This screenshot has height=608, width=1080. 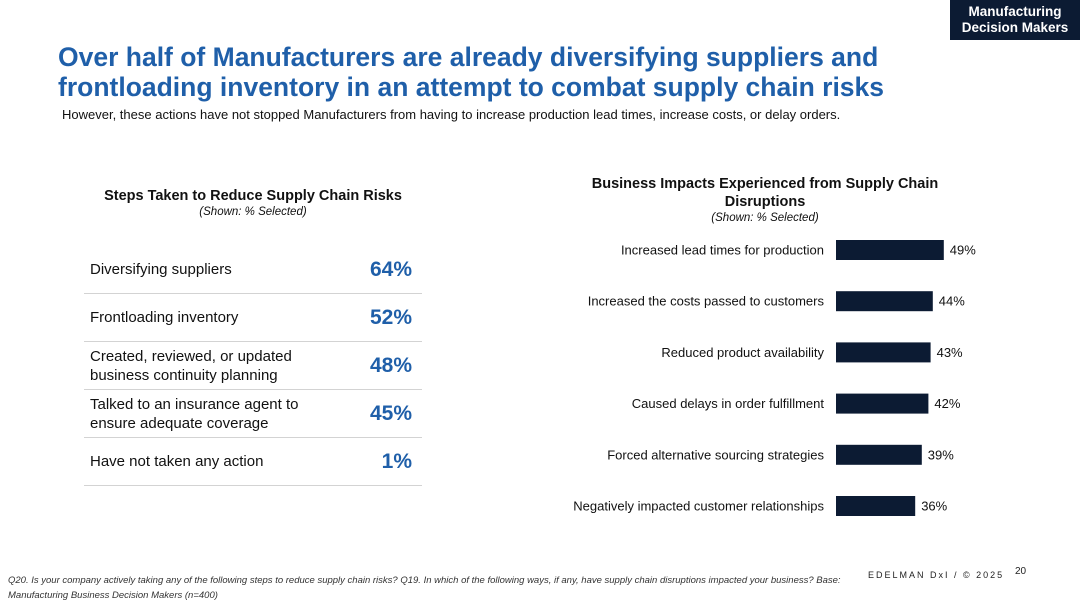 What do you see at coordinates (941, 454) in the screenshot?
I see `value-label: 39%` at bounding box center [941, 454].